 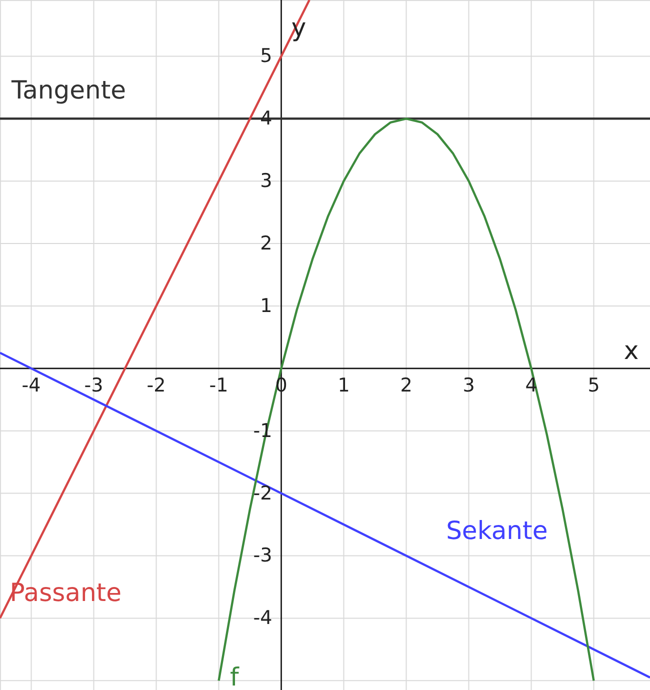 I want to click on y-tick-label: 2, so click(x=266, y=243).